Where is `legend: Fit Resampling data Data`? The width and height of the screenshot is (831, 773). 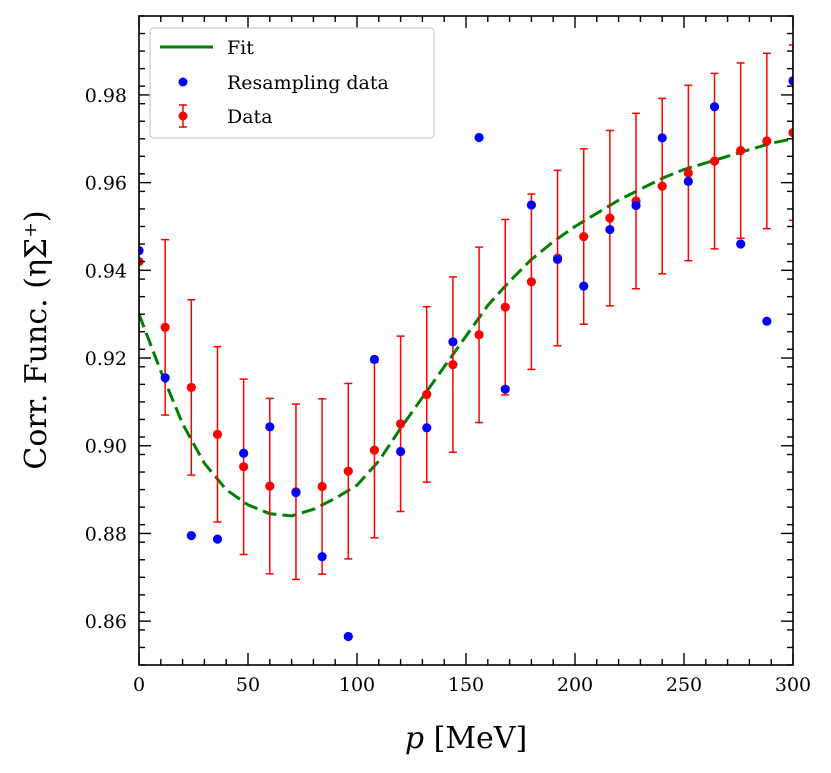
legend: Fit Resampling data Data is located at coordinates (292, 83).